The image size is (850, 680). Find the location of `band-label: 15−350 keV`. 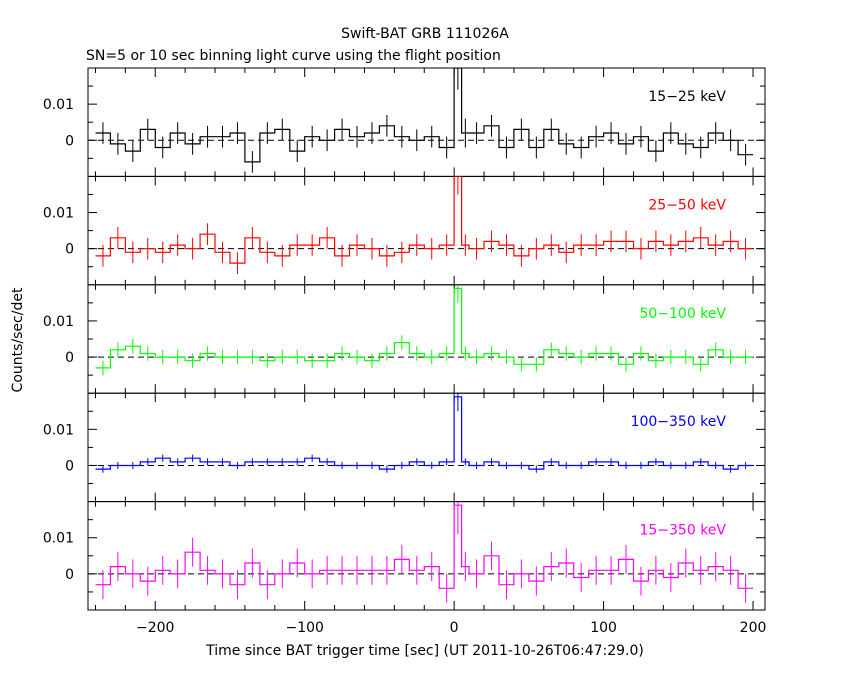

band-label: 15−350 keV is located at coordinates (682, 531).